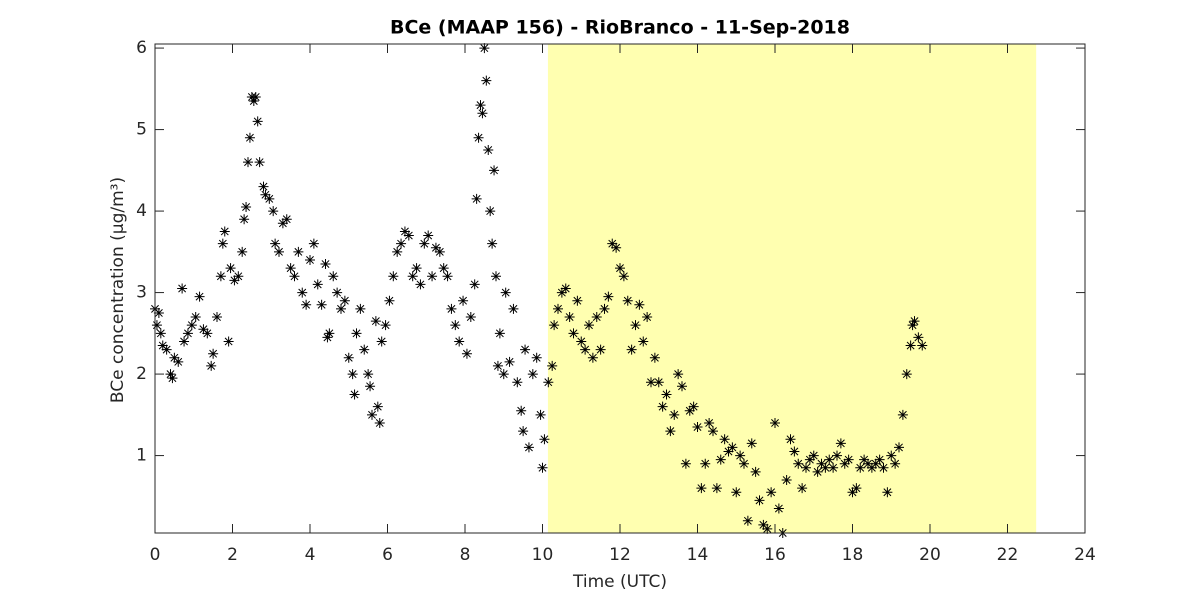 This screenshot has height=600, width=1200. What do you see at coordinates (698, 555) in the screenshot?
I see `x-tick-label: 14` at bounding box center [698, 555].